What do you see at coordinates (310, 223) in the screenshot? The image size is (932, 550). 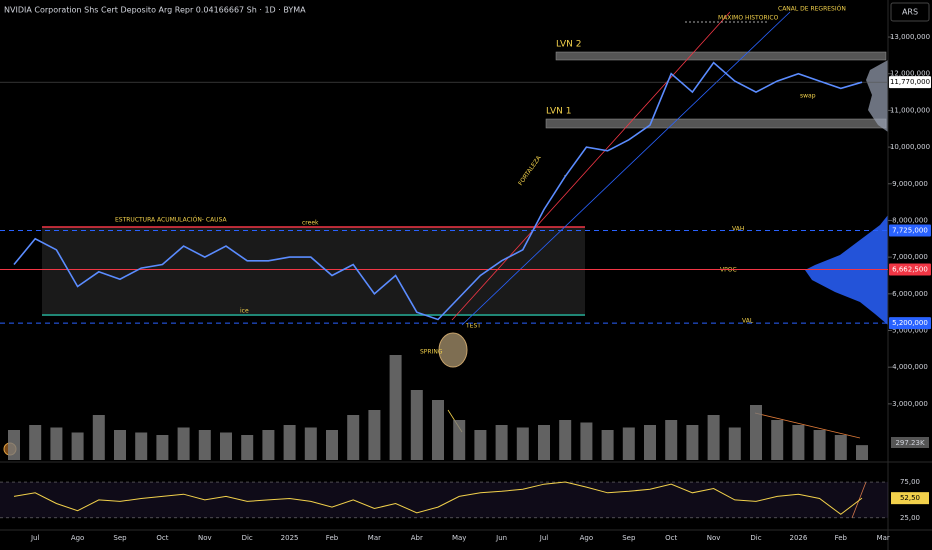 I see `annotation: creek` at bounding box center [310, 223].